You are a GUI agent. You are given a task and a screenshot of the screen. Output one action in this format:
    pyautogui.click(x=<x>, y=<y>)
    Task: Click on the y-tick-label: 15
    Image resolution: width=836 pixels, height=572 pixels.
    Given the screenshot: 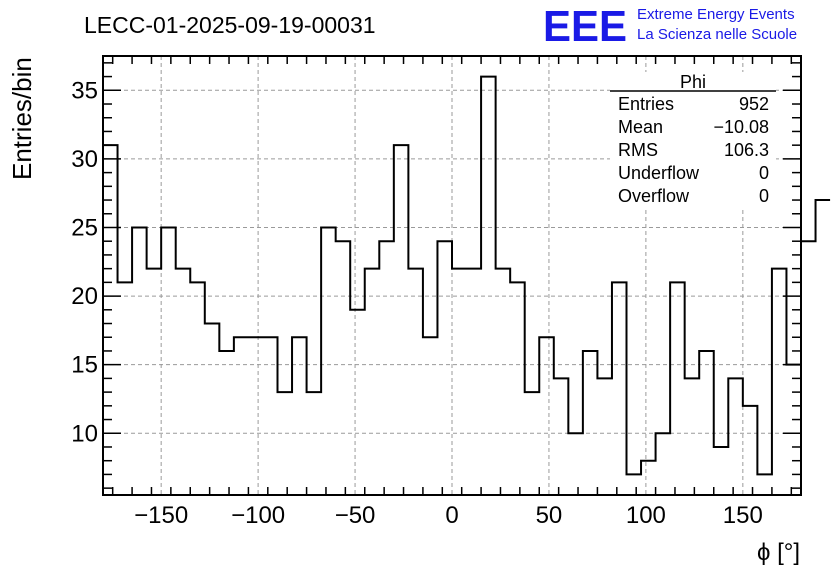 What is the action you would take?
    pyautogui.click(x=84, y=365)
    